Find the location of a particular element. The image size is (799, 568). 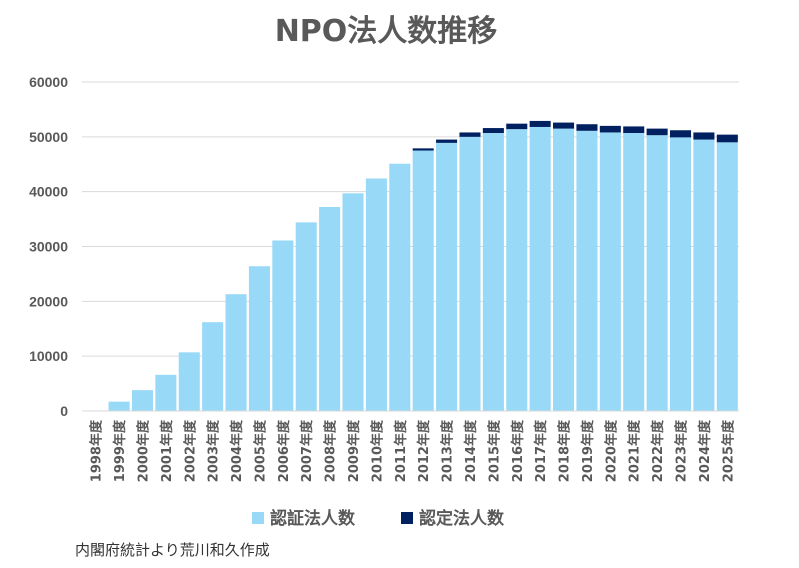

x-tick-label: 2012年度 is located at coordinates (424, 450).